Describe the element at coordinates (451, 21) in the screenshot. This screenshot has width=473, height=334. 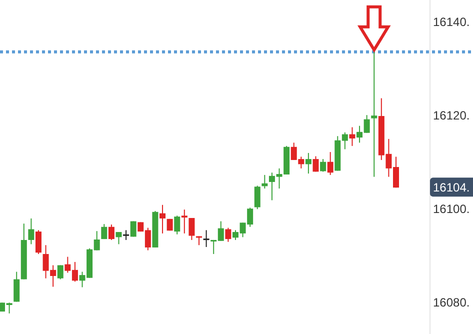
I see `y-tick-label: 16140.` at that location.